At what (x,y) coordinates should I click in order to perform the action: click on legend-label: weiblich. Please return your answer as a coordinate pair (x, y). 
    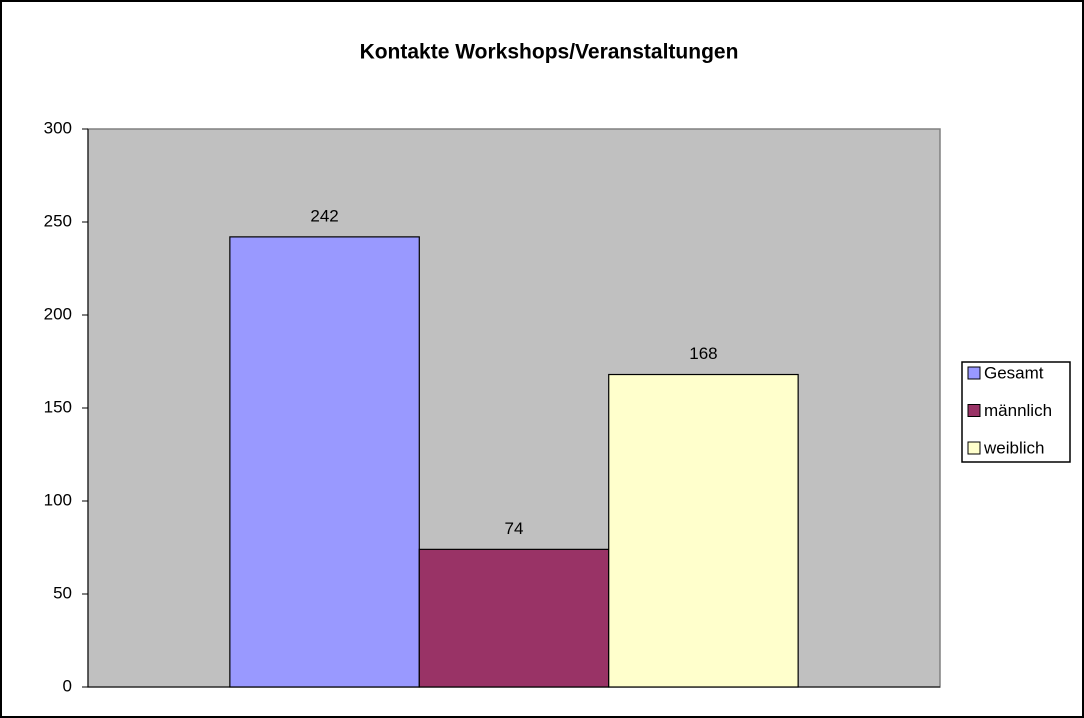
    Looking at the image, I should click on (1013, 447).